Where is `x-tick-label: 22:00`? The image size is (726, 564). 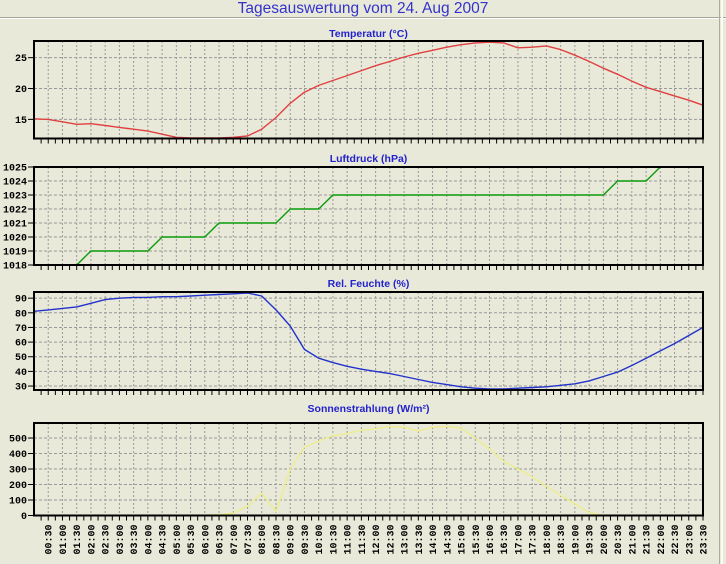
x-tick-label: 22:00 is located at coordinates (662, 540).